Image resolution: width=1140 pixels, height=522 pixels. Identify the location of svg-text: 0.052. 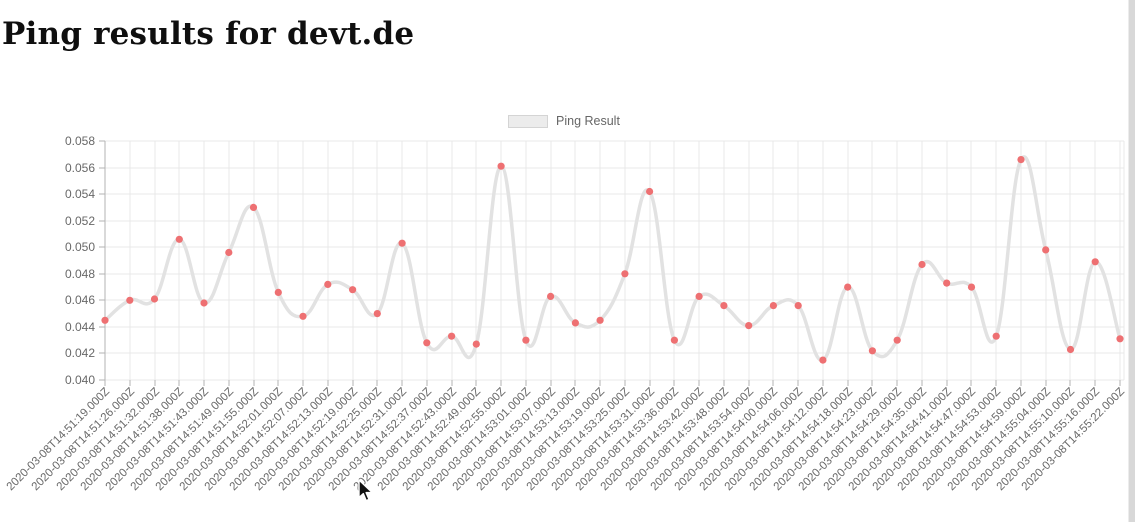
(80, 221).